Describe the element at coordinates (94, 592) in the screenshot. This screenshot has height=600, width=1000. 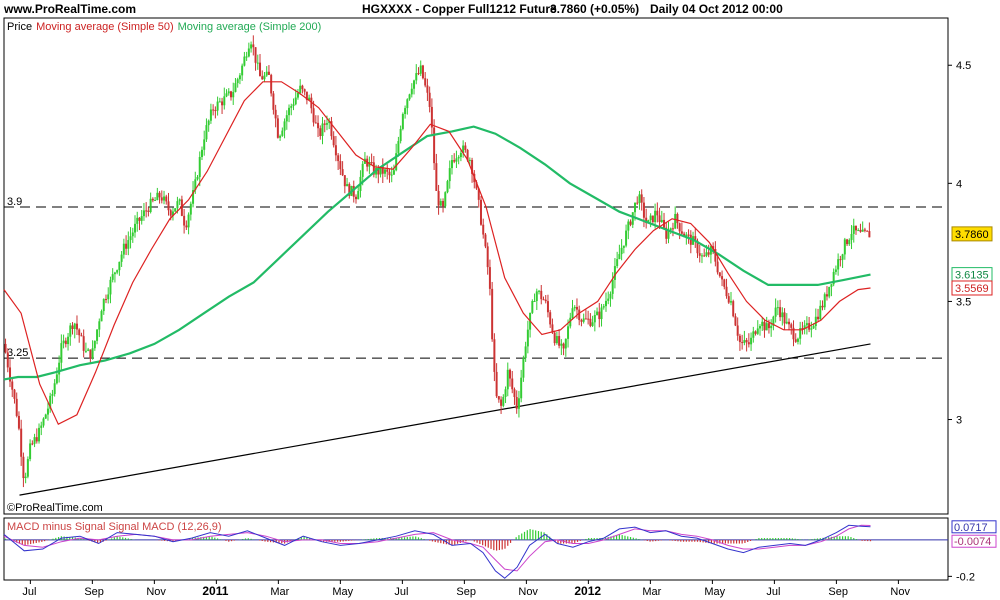
I see `x-tick-label: Sep` at that location.